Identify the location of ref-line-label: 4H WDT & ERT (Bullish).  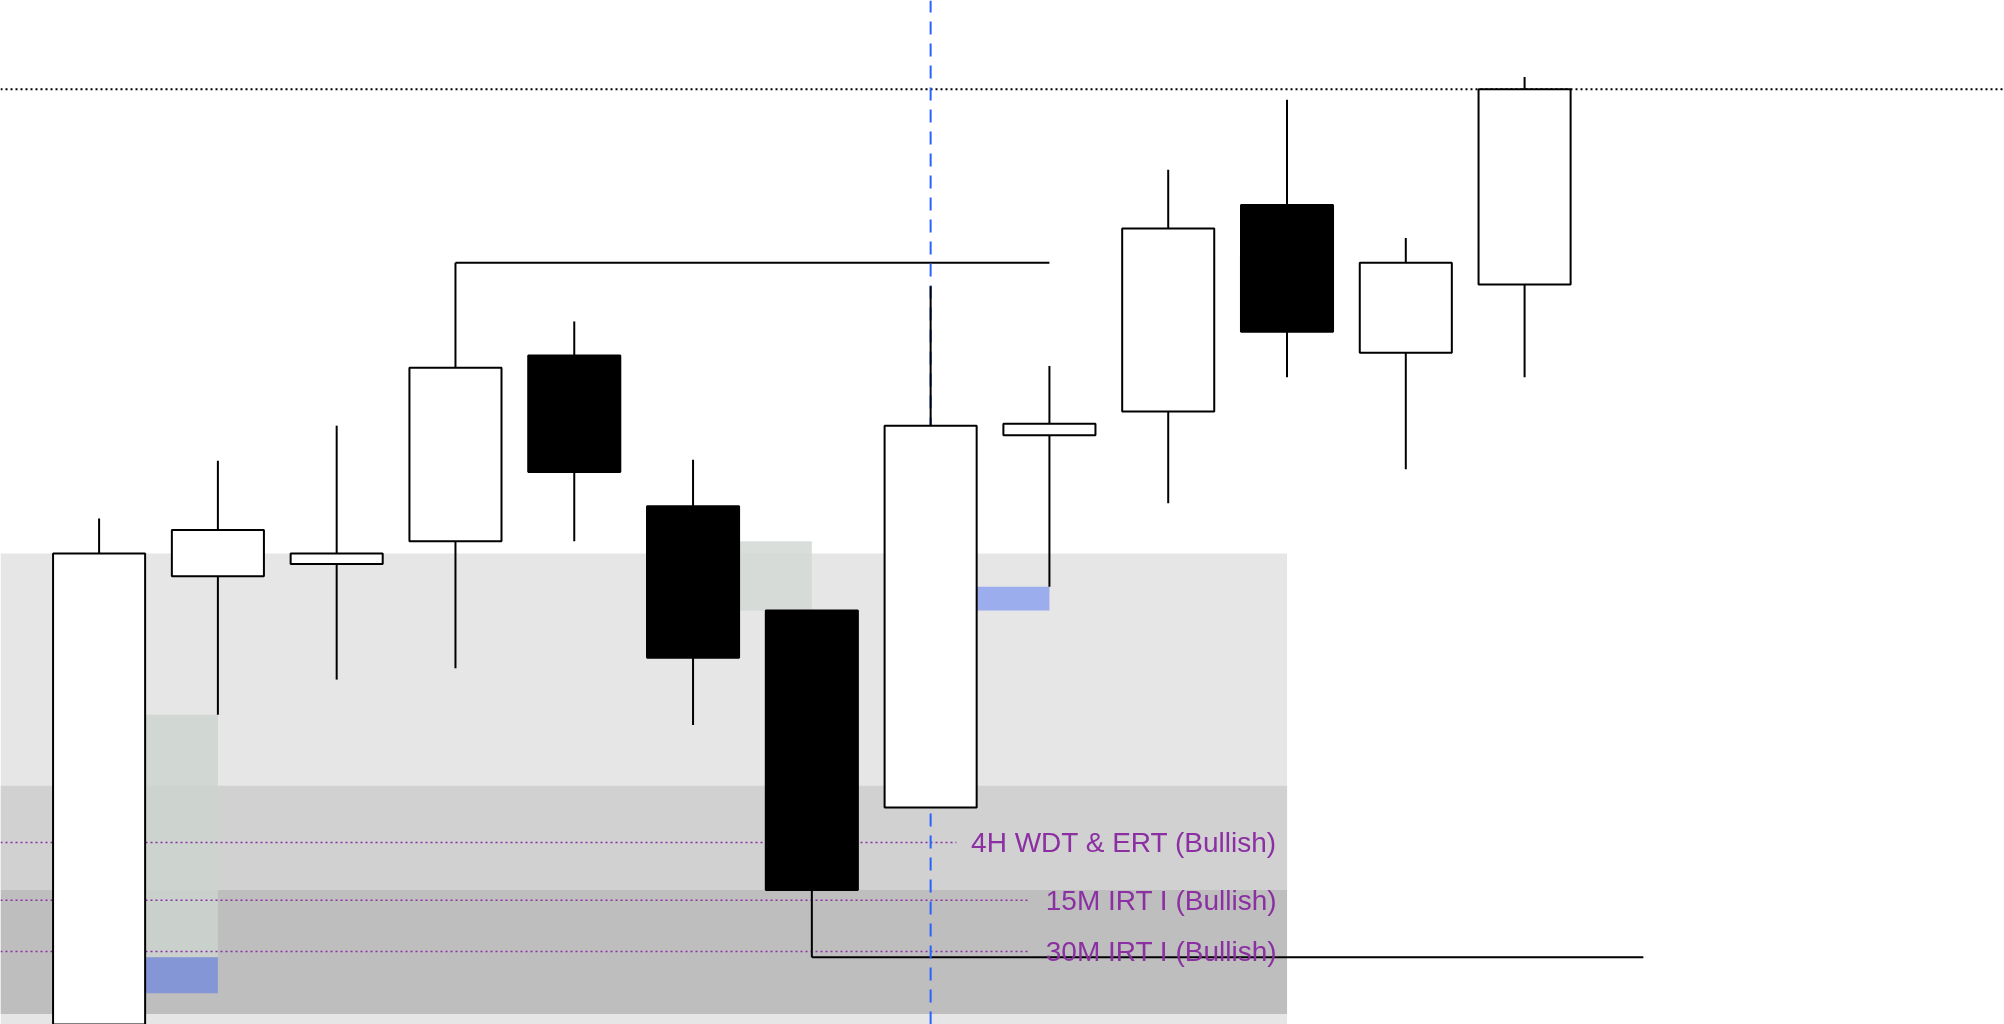
(1124, 843).